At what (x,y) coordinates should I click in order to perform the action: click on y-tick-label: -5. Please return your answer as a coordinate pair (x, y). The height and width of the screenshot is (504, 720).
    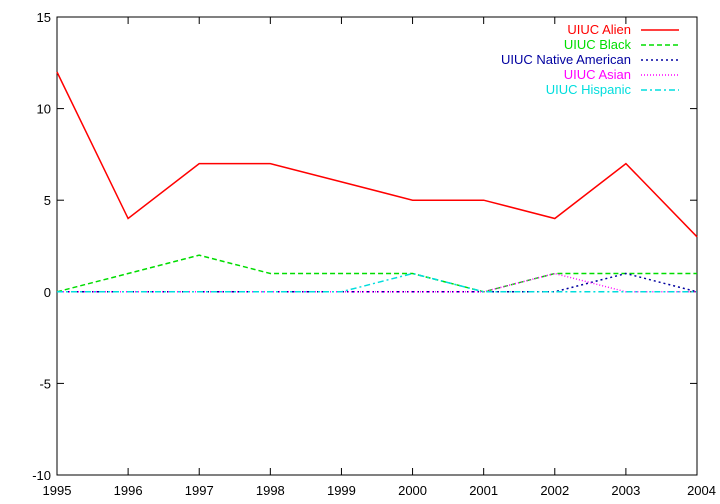
    Looking at the image, I should click on (45, 383).